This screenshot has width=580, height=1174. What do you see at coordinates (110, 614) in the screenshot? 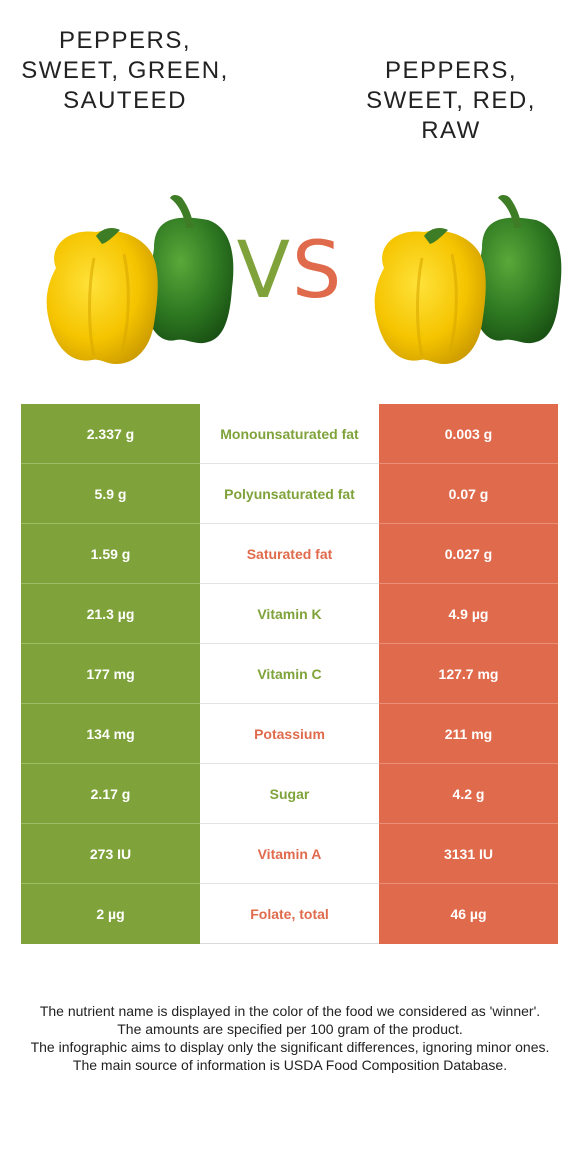
I see `left-value: 21.3 µg` at bounding box center [110, 614].